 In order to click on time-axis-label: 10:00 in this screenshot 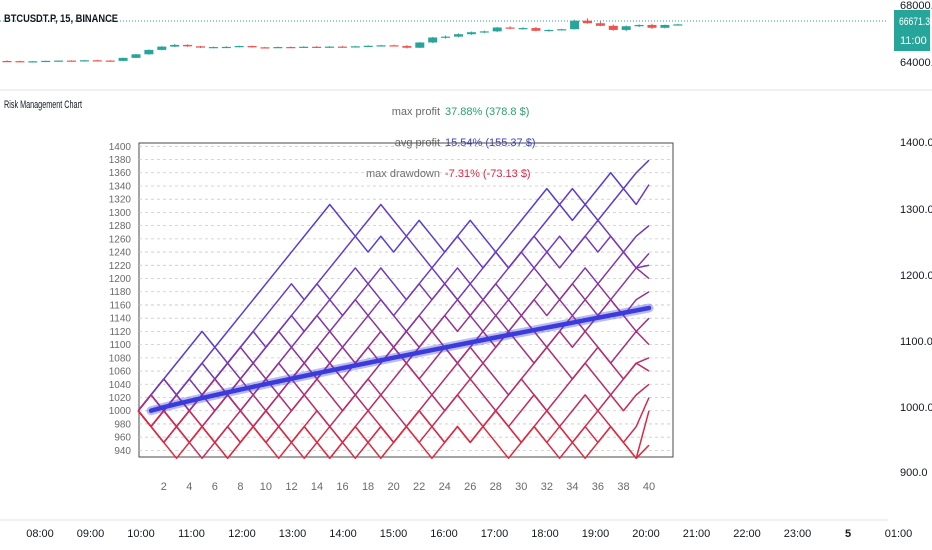, I will do `click(141, 534)`.